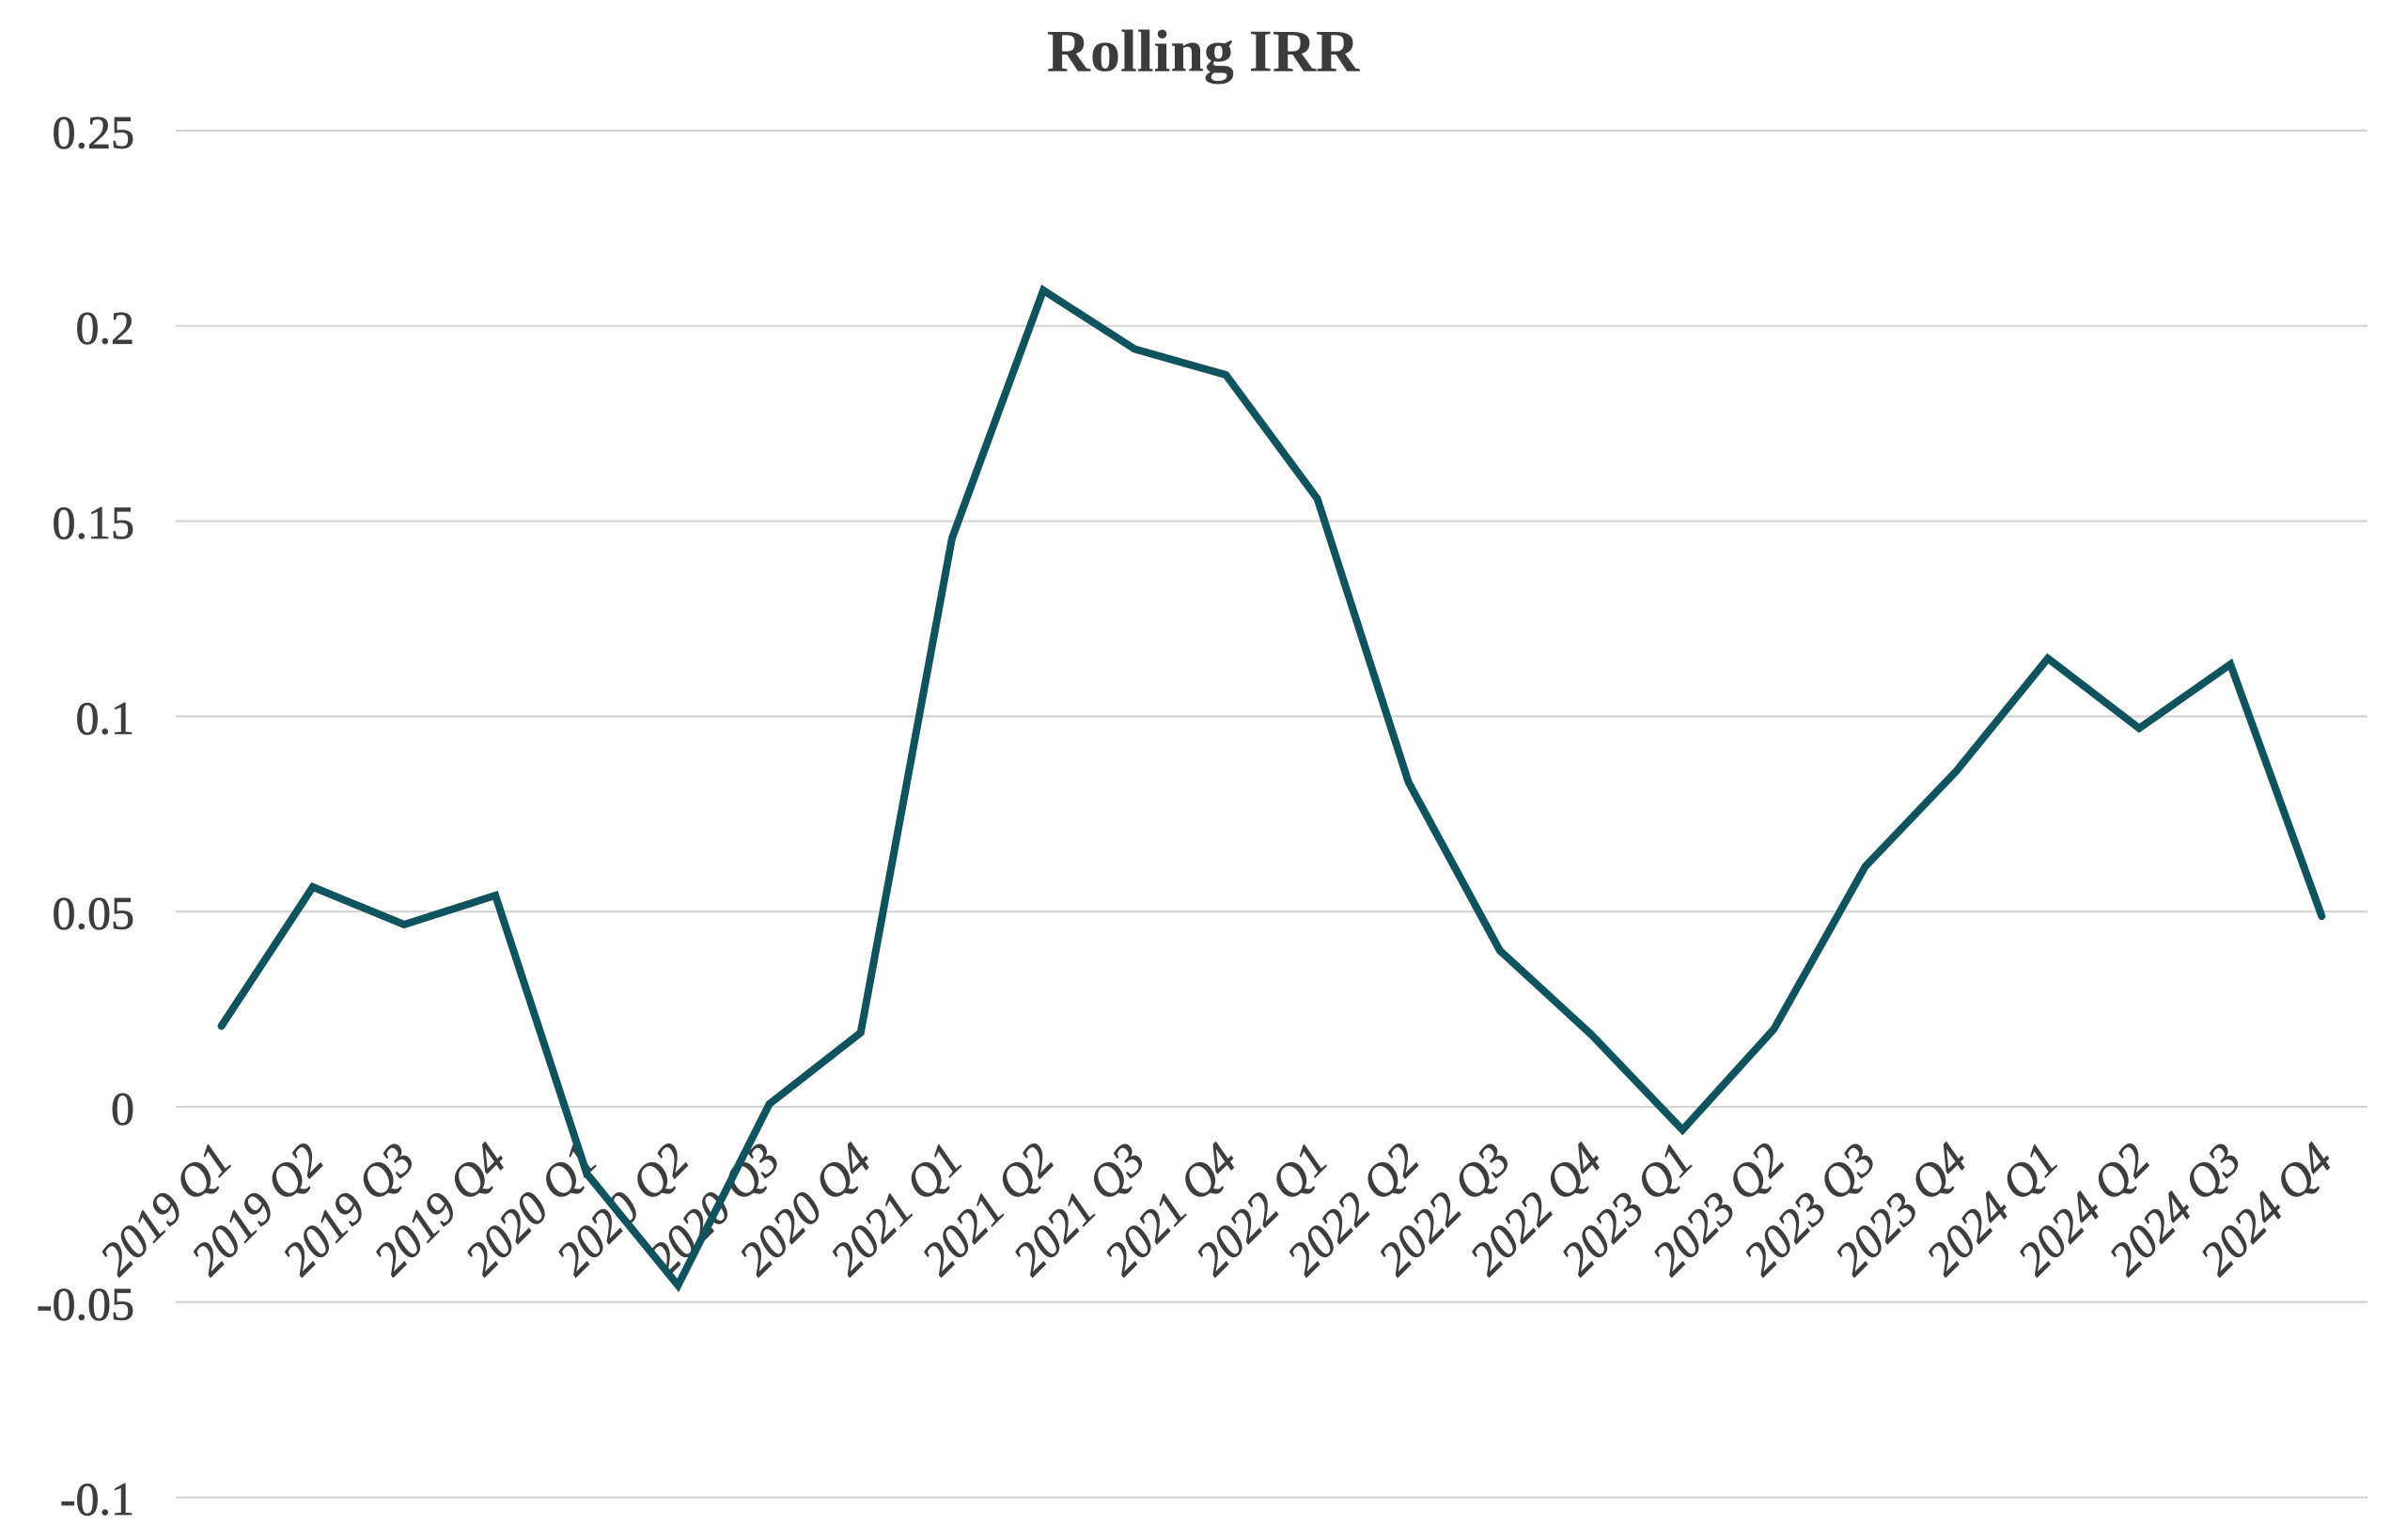  Describe the element at coordinates (105, 718) in the screenshot. I see `svg-text: 0.1` at that location.